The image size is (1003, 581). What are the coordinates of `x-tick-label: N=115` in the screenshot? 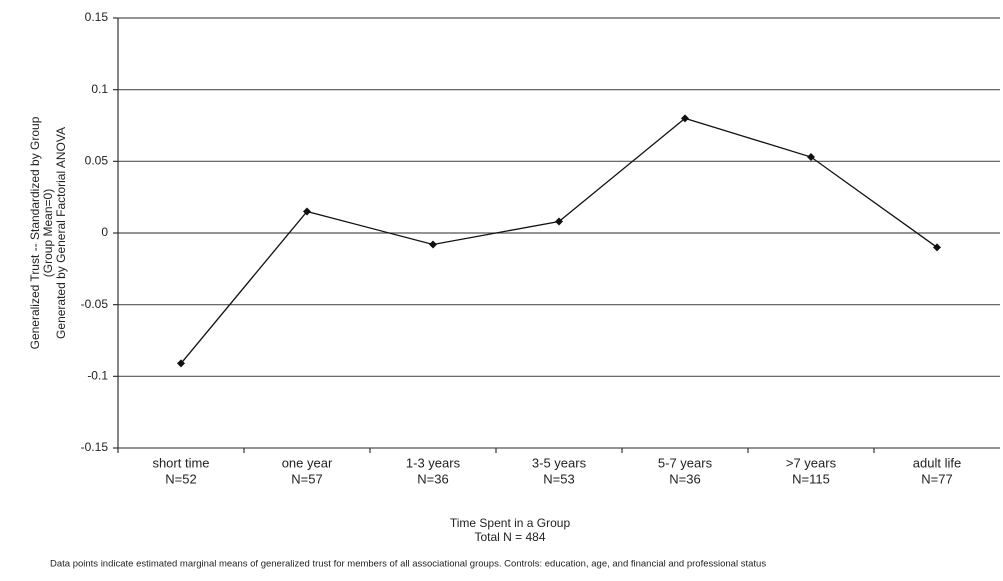 It's located at (811, 478).